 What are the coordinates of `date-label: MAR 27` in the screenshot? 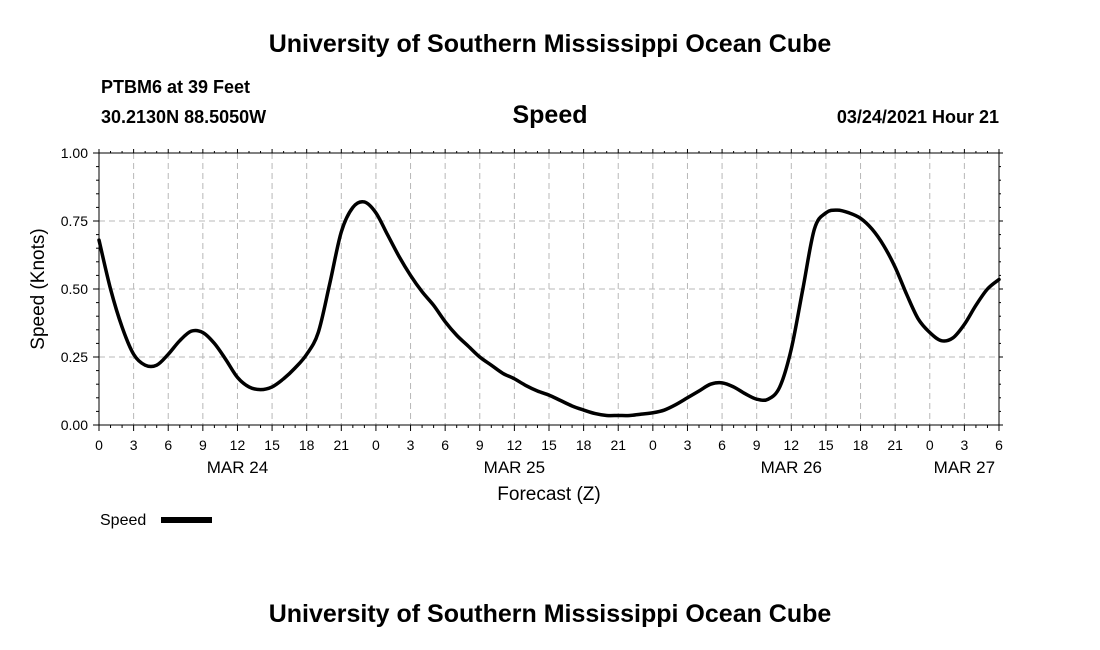 It's located at (964, 467).